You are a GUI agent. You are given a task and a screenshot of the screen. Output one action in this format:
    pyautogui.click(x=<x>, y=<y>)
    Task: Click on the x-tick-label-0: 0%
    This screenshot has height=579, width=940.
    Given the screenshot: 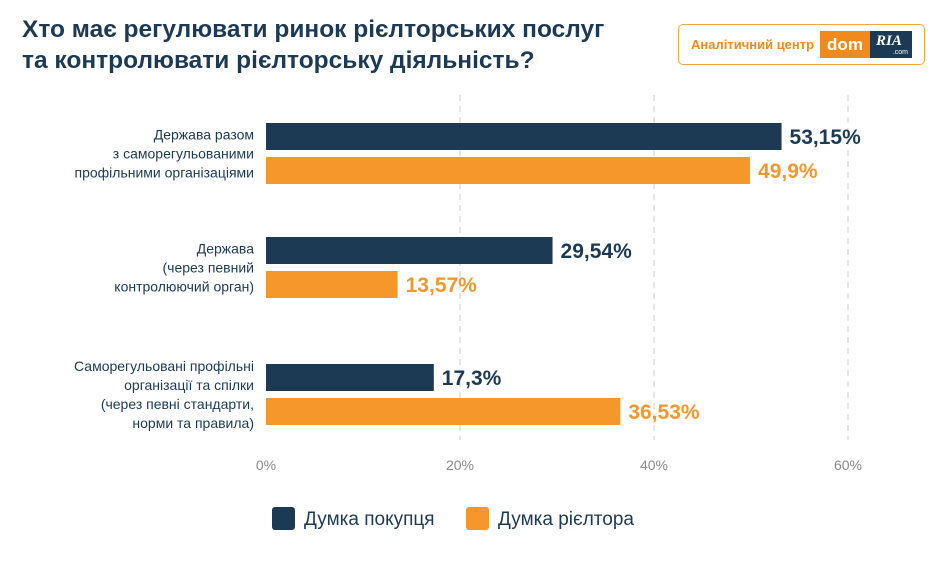 What is the action you would take?
    pyautogui.click(x=266, y=465)
    